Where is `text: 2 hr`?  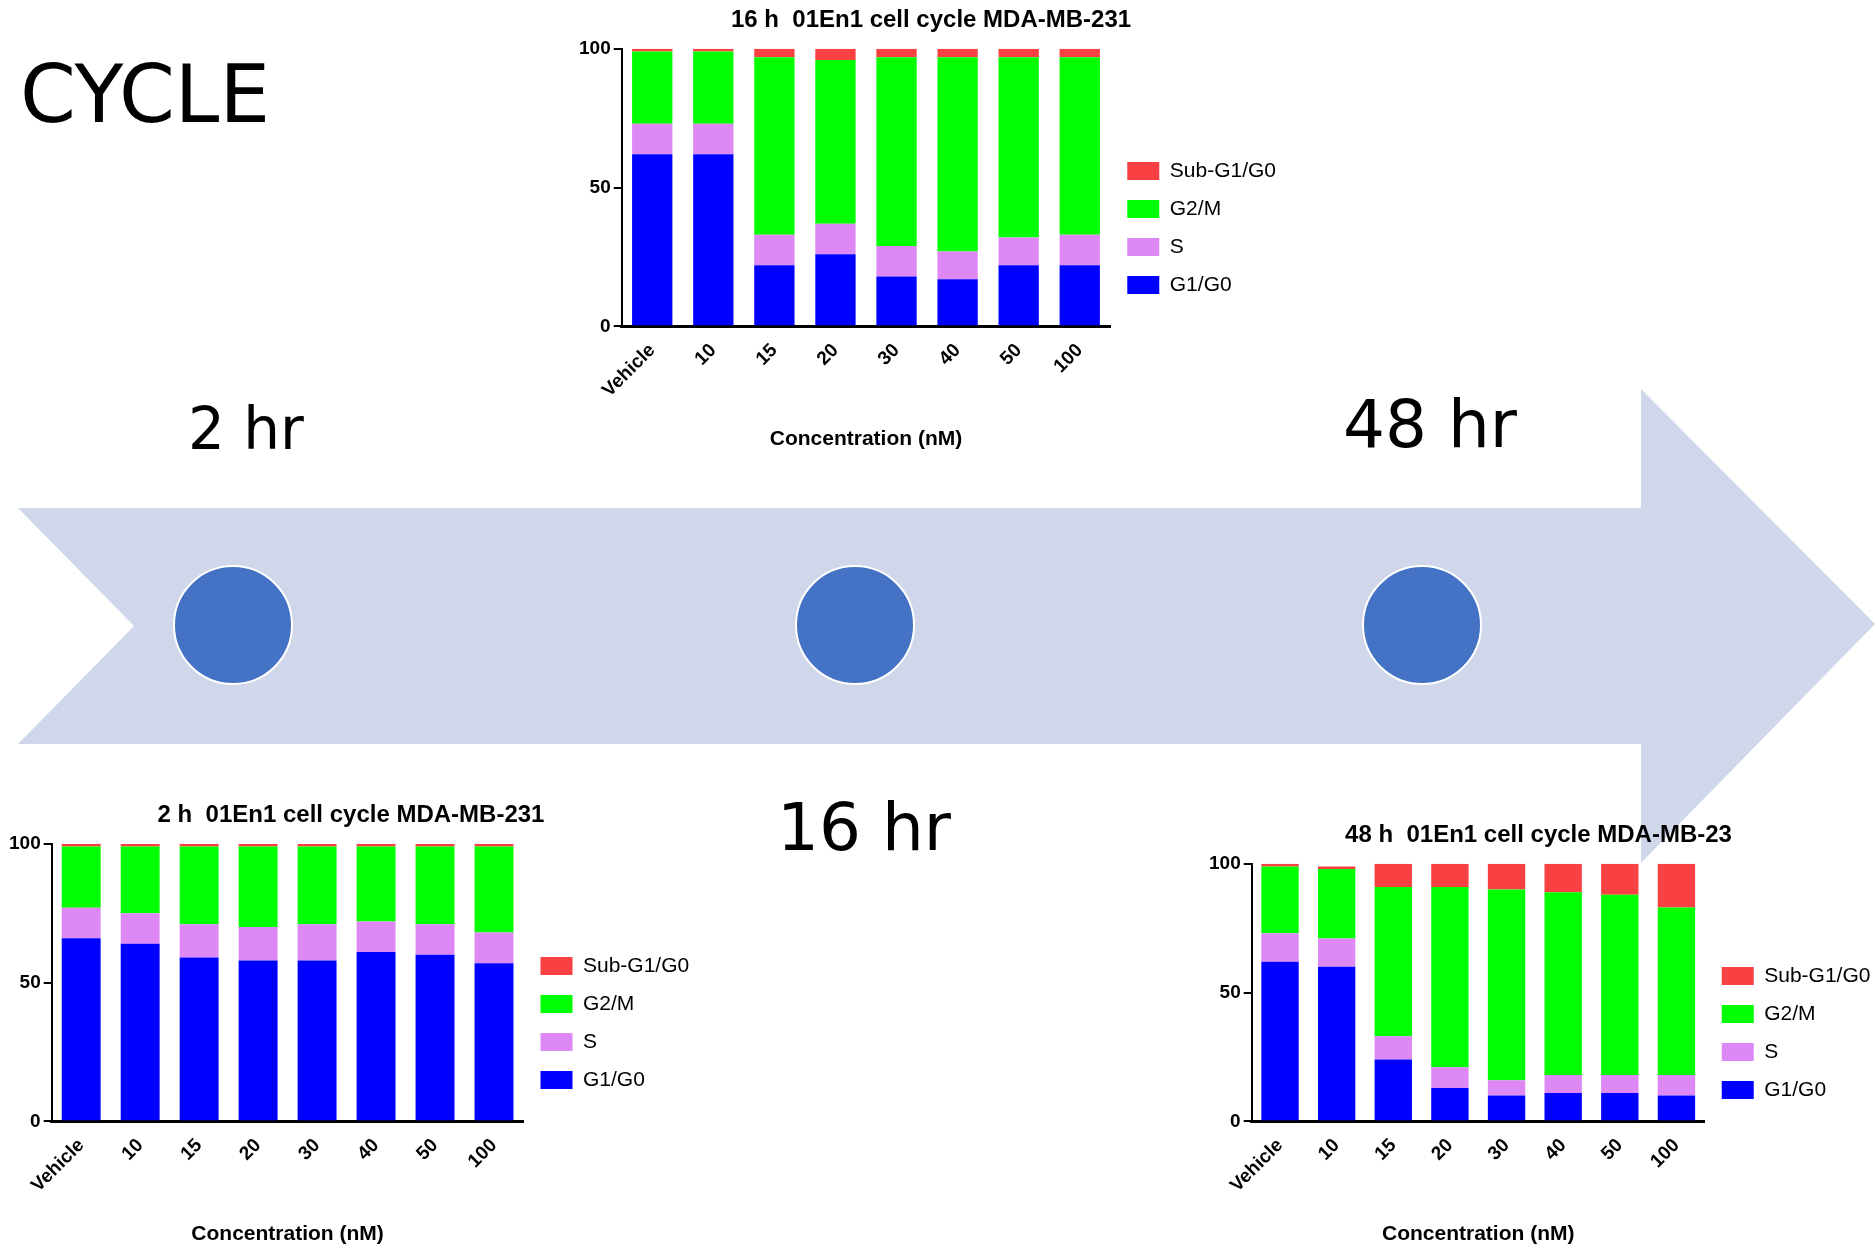 text: 2 hr is located at coordinates (246, 429).